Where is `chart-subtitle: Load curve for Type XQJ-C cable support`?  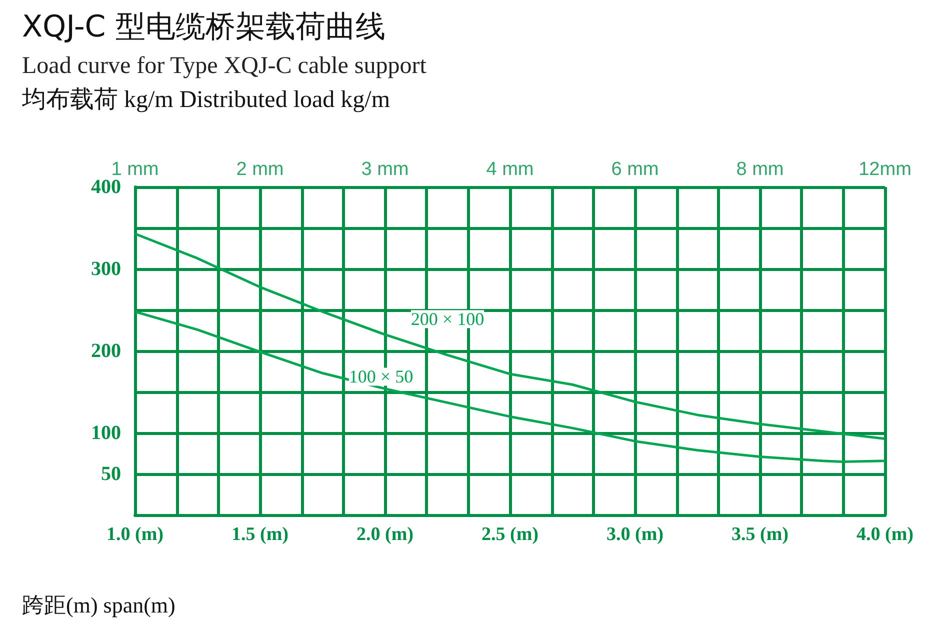 chart-subtitle: Load curve for Type XQJ-C cable support is located at coordinates (224, 66).